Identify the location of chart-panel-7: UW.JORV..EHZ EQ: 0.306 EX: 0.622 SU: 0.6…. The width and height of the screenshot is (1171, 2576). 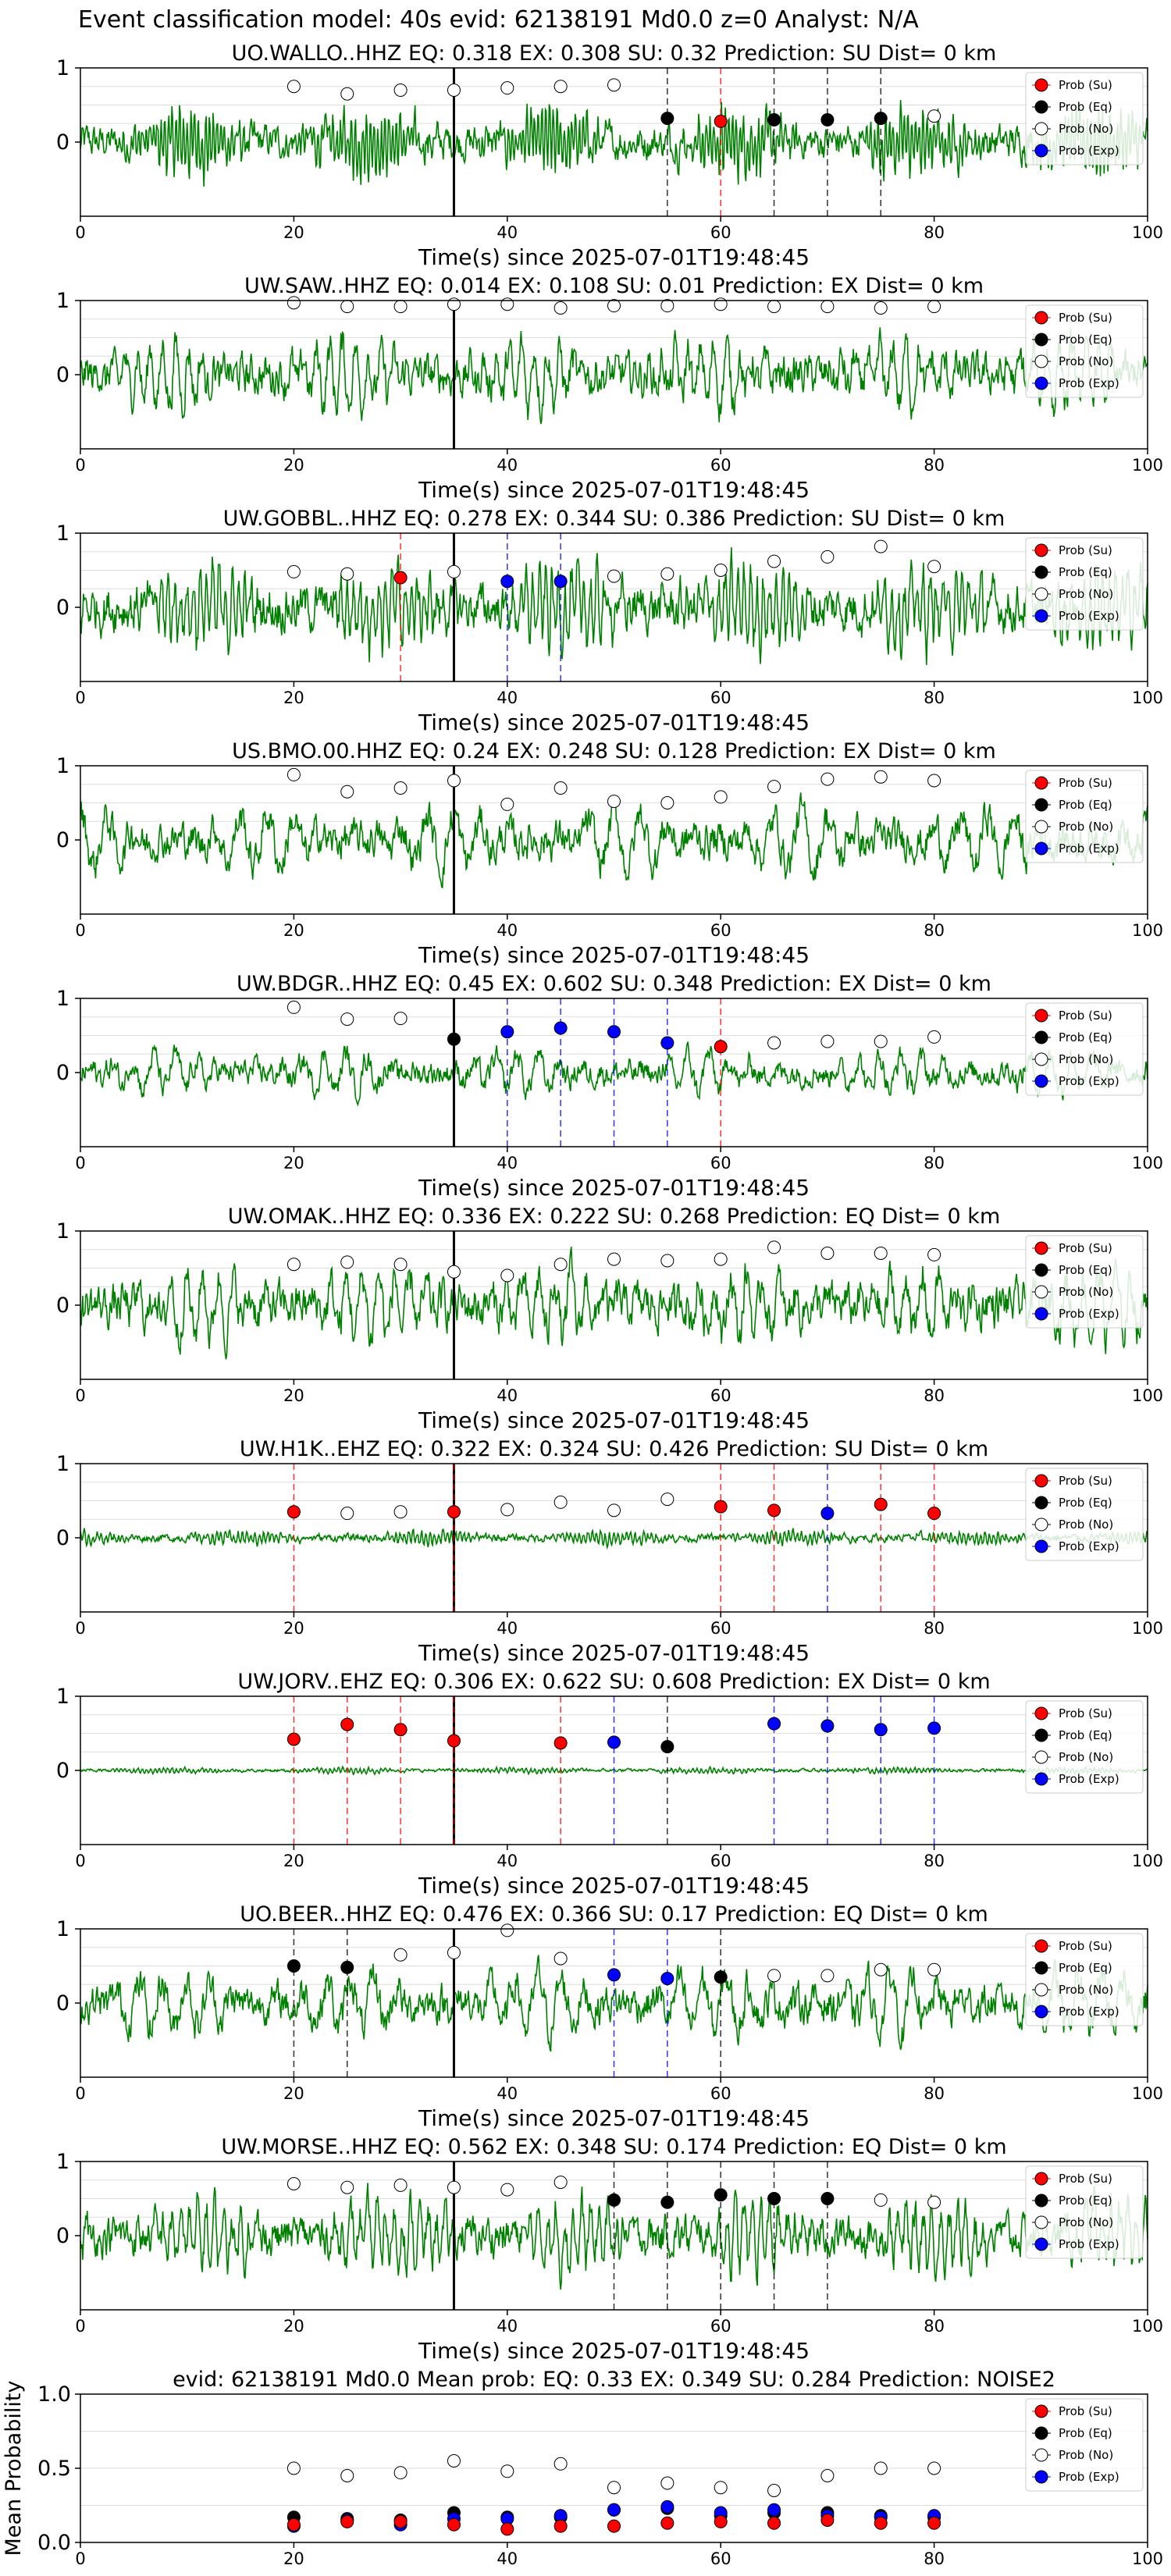
(609, 1784).